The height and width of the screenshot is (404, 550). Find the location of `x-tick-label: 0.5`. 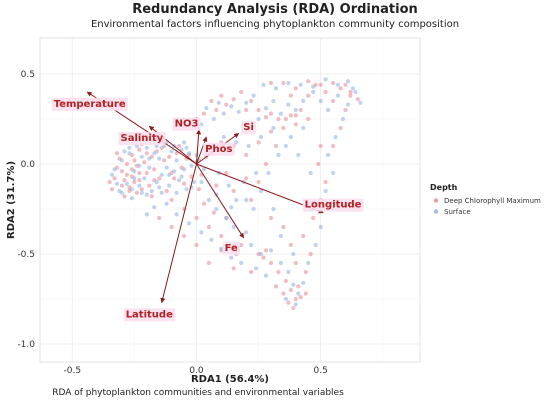

x-tick-label: 0.5 is located at coordinates (320, 371).